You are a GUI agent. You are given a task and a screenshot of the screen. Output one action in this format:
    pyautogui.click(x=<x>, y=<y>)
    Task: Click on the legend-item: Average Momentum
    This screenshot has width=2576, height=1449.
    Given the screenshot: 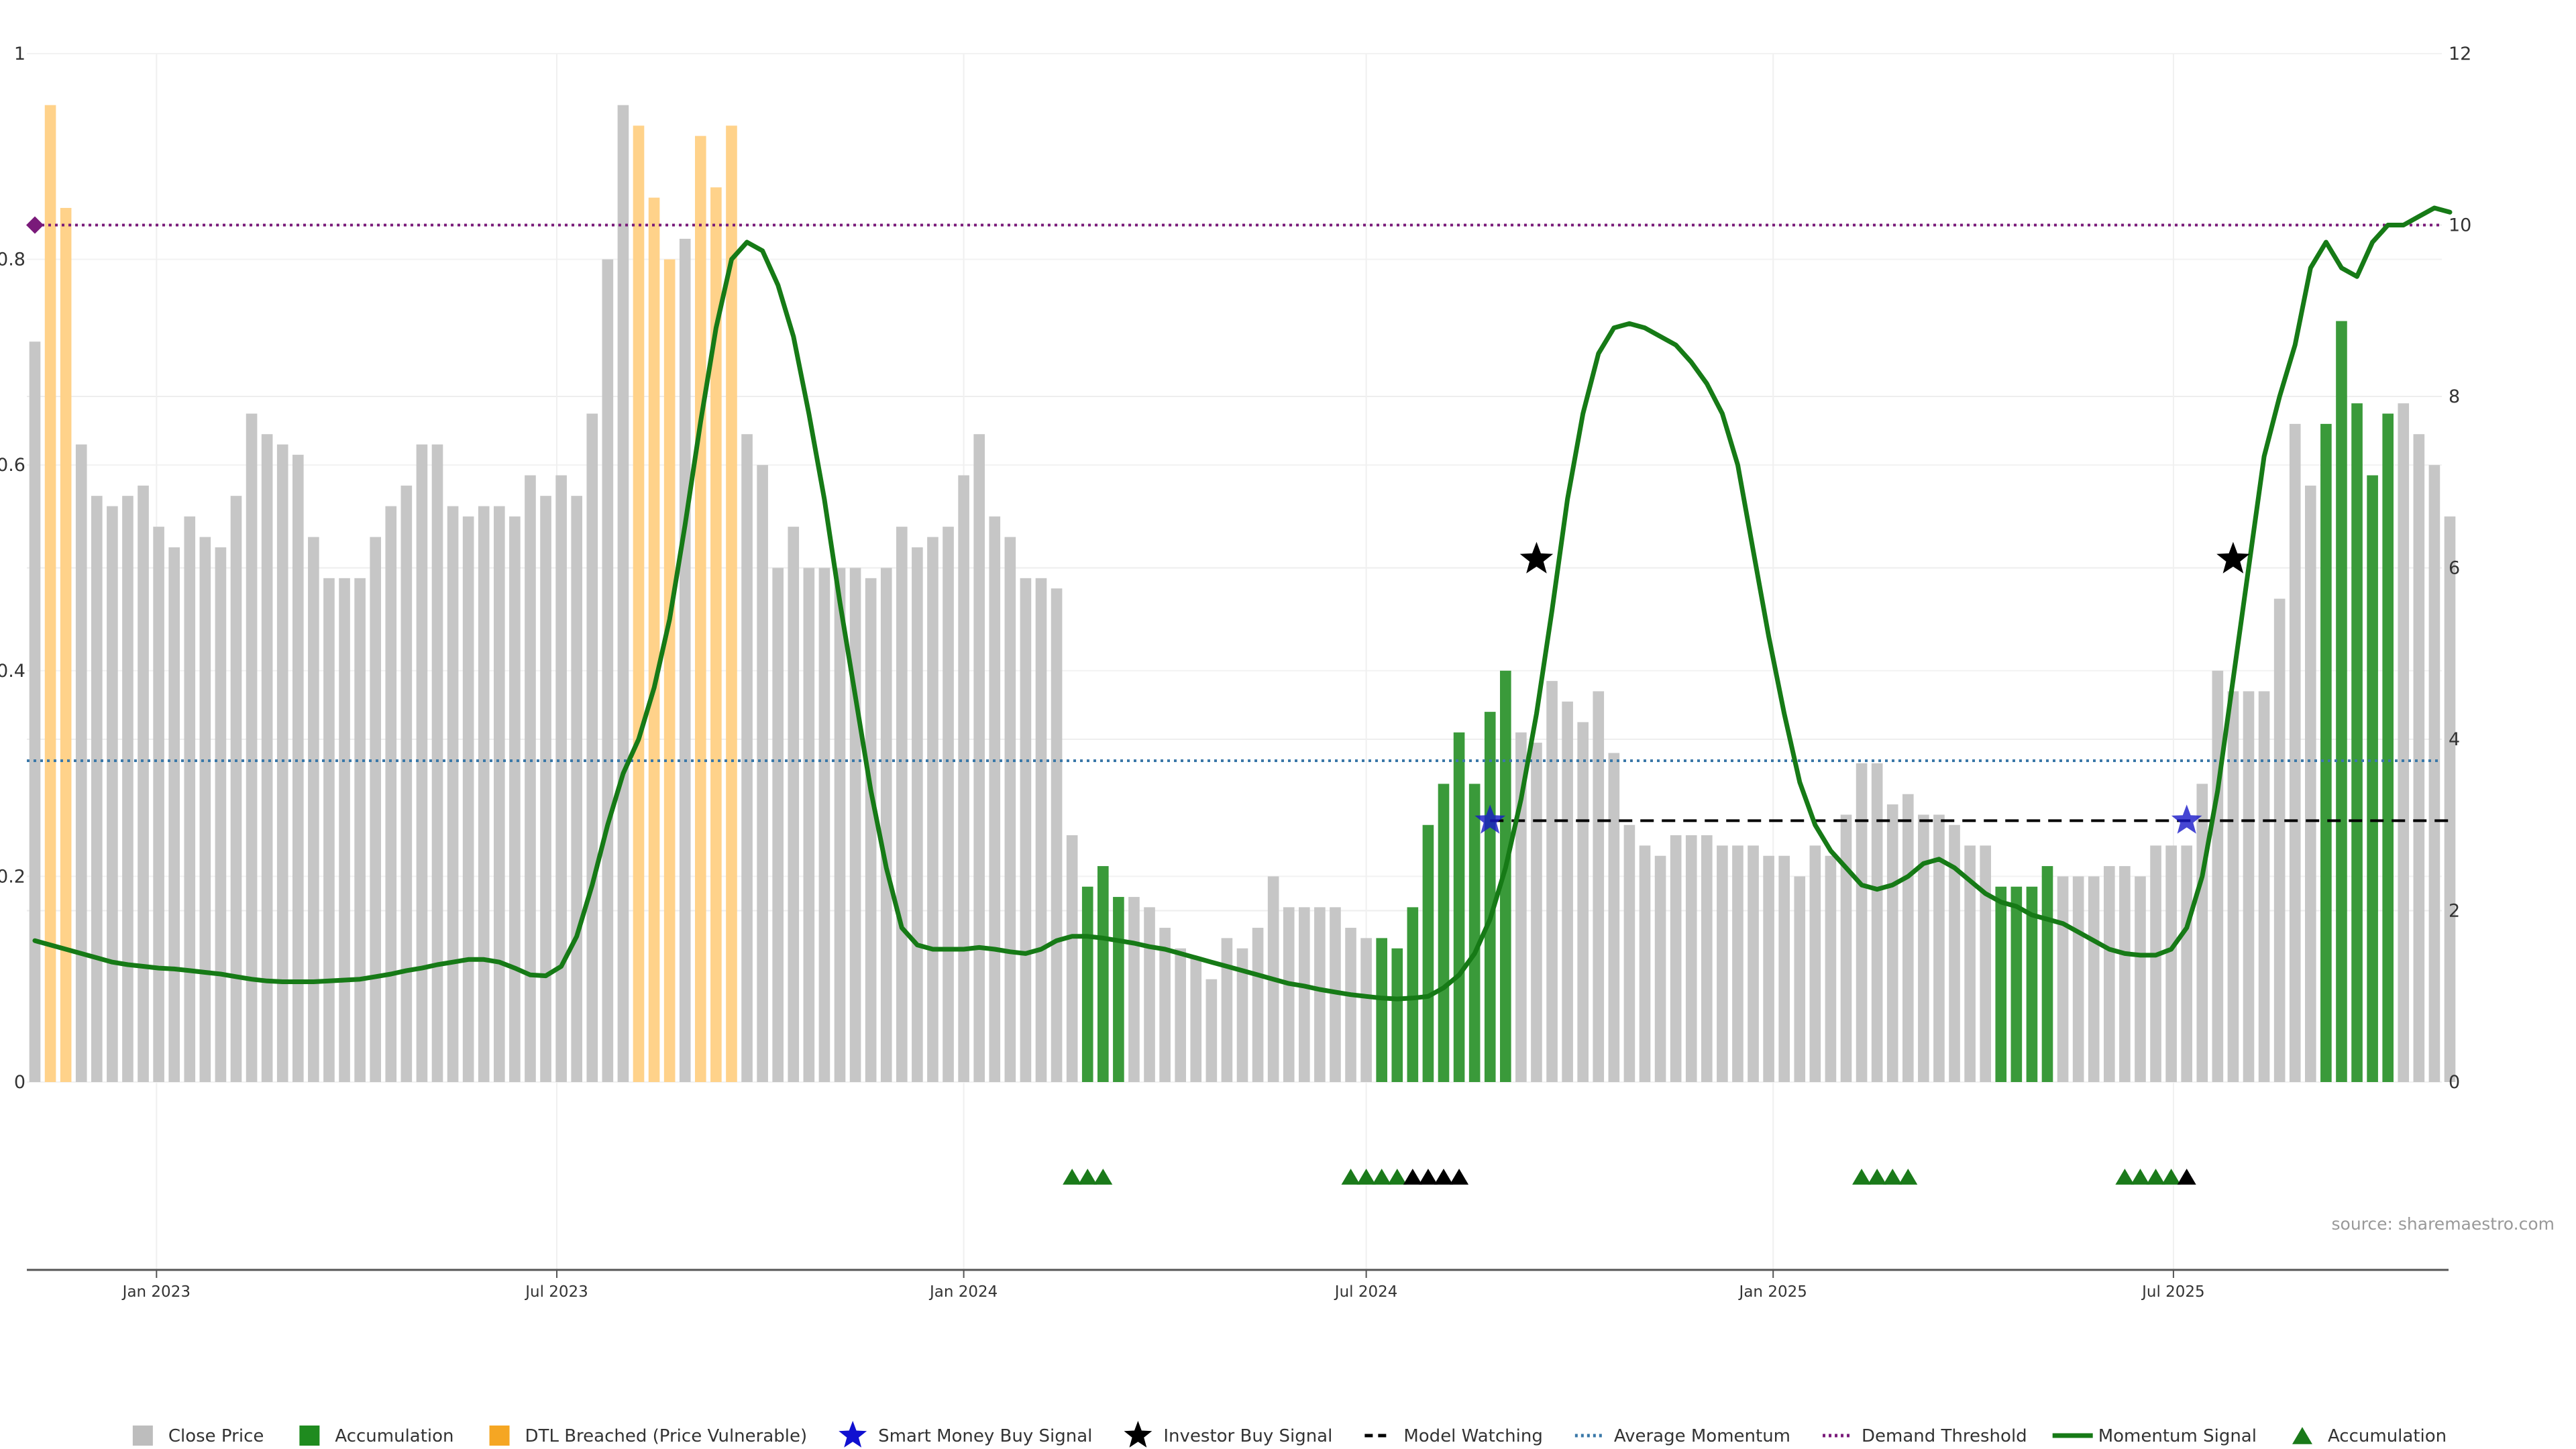 What is the action you would take?
    pyautogui.click(x=1682, y=1436)
    